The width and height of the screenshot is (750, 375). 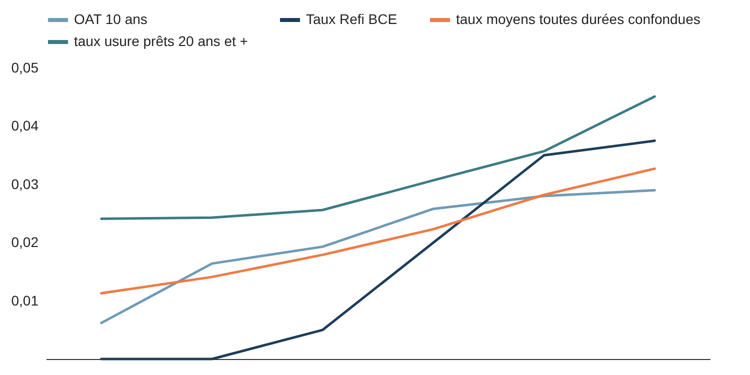 I want to click on y-tick-label: 0,03, so click(x=25, y=184).